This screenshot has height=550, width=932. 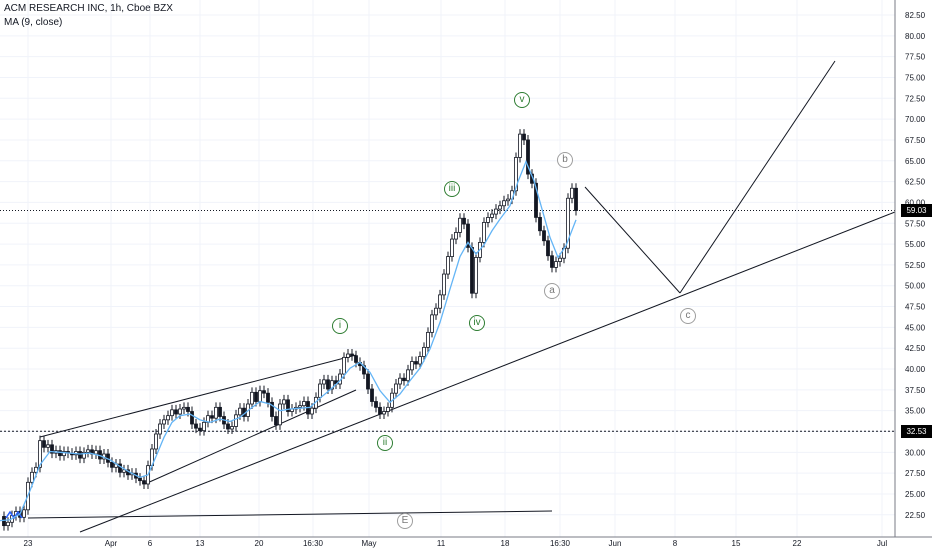 I want to click on x-tick-label: 13, so click(x=200, y=543).